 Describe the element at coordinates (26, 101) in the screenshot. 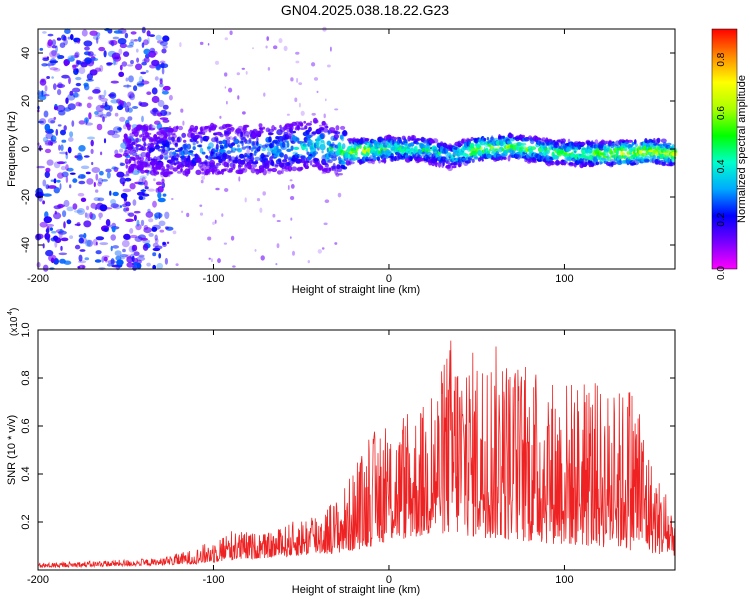

I see `y-tick-label: 20` at that location.